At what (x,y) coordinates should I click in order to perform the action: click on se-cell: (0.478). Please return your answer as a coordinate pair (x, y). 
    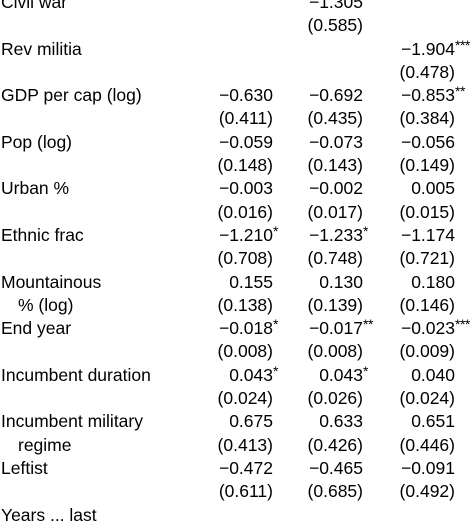
    Looking at the image, I should click on (427, 71).